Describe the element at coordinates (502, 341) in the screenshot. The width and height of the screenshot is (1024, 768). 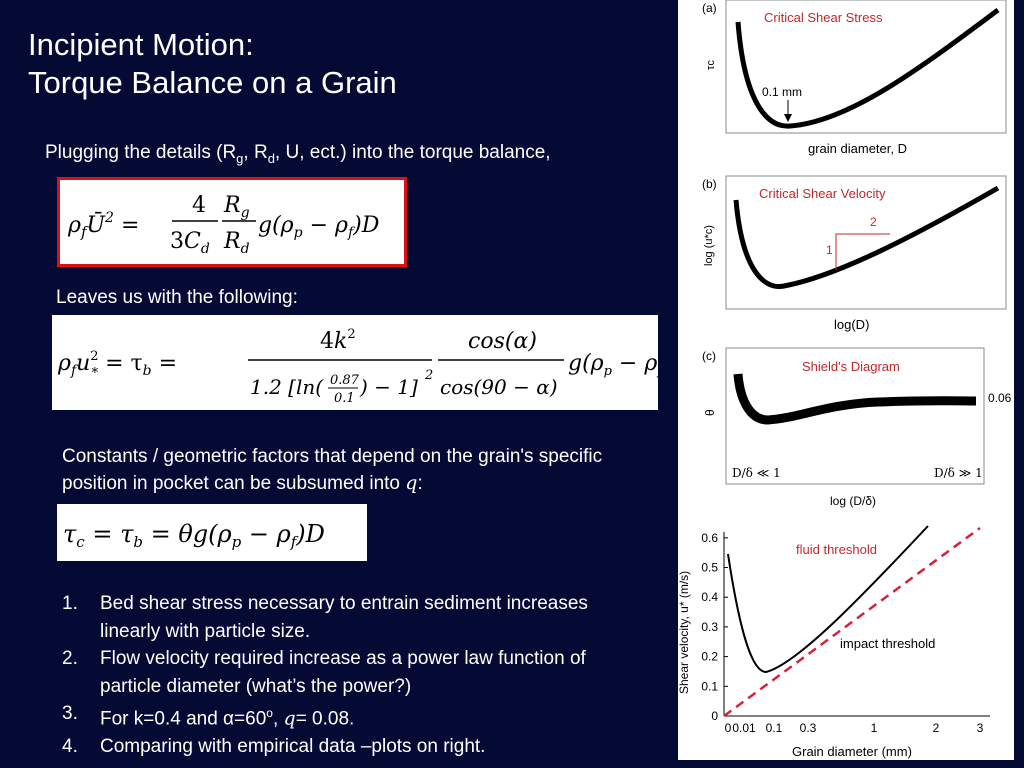
I see `svg-text: cos(α)` at that location.